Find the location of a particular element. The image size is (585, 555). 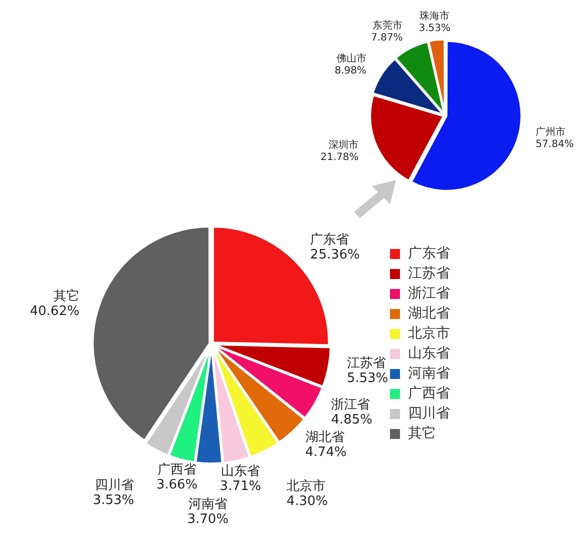

data-label: 3.66% is located at coordinates (177, 484).